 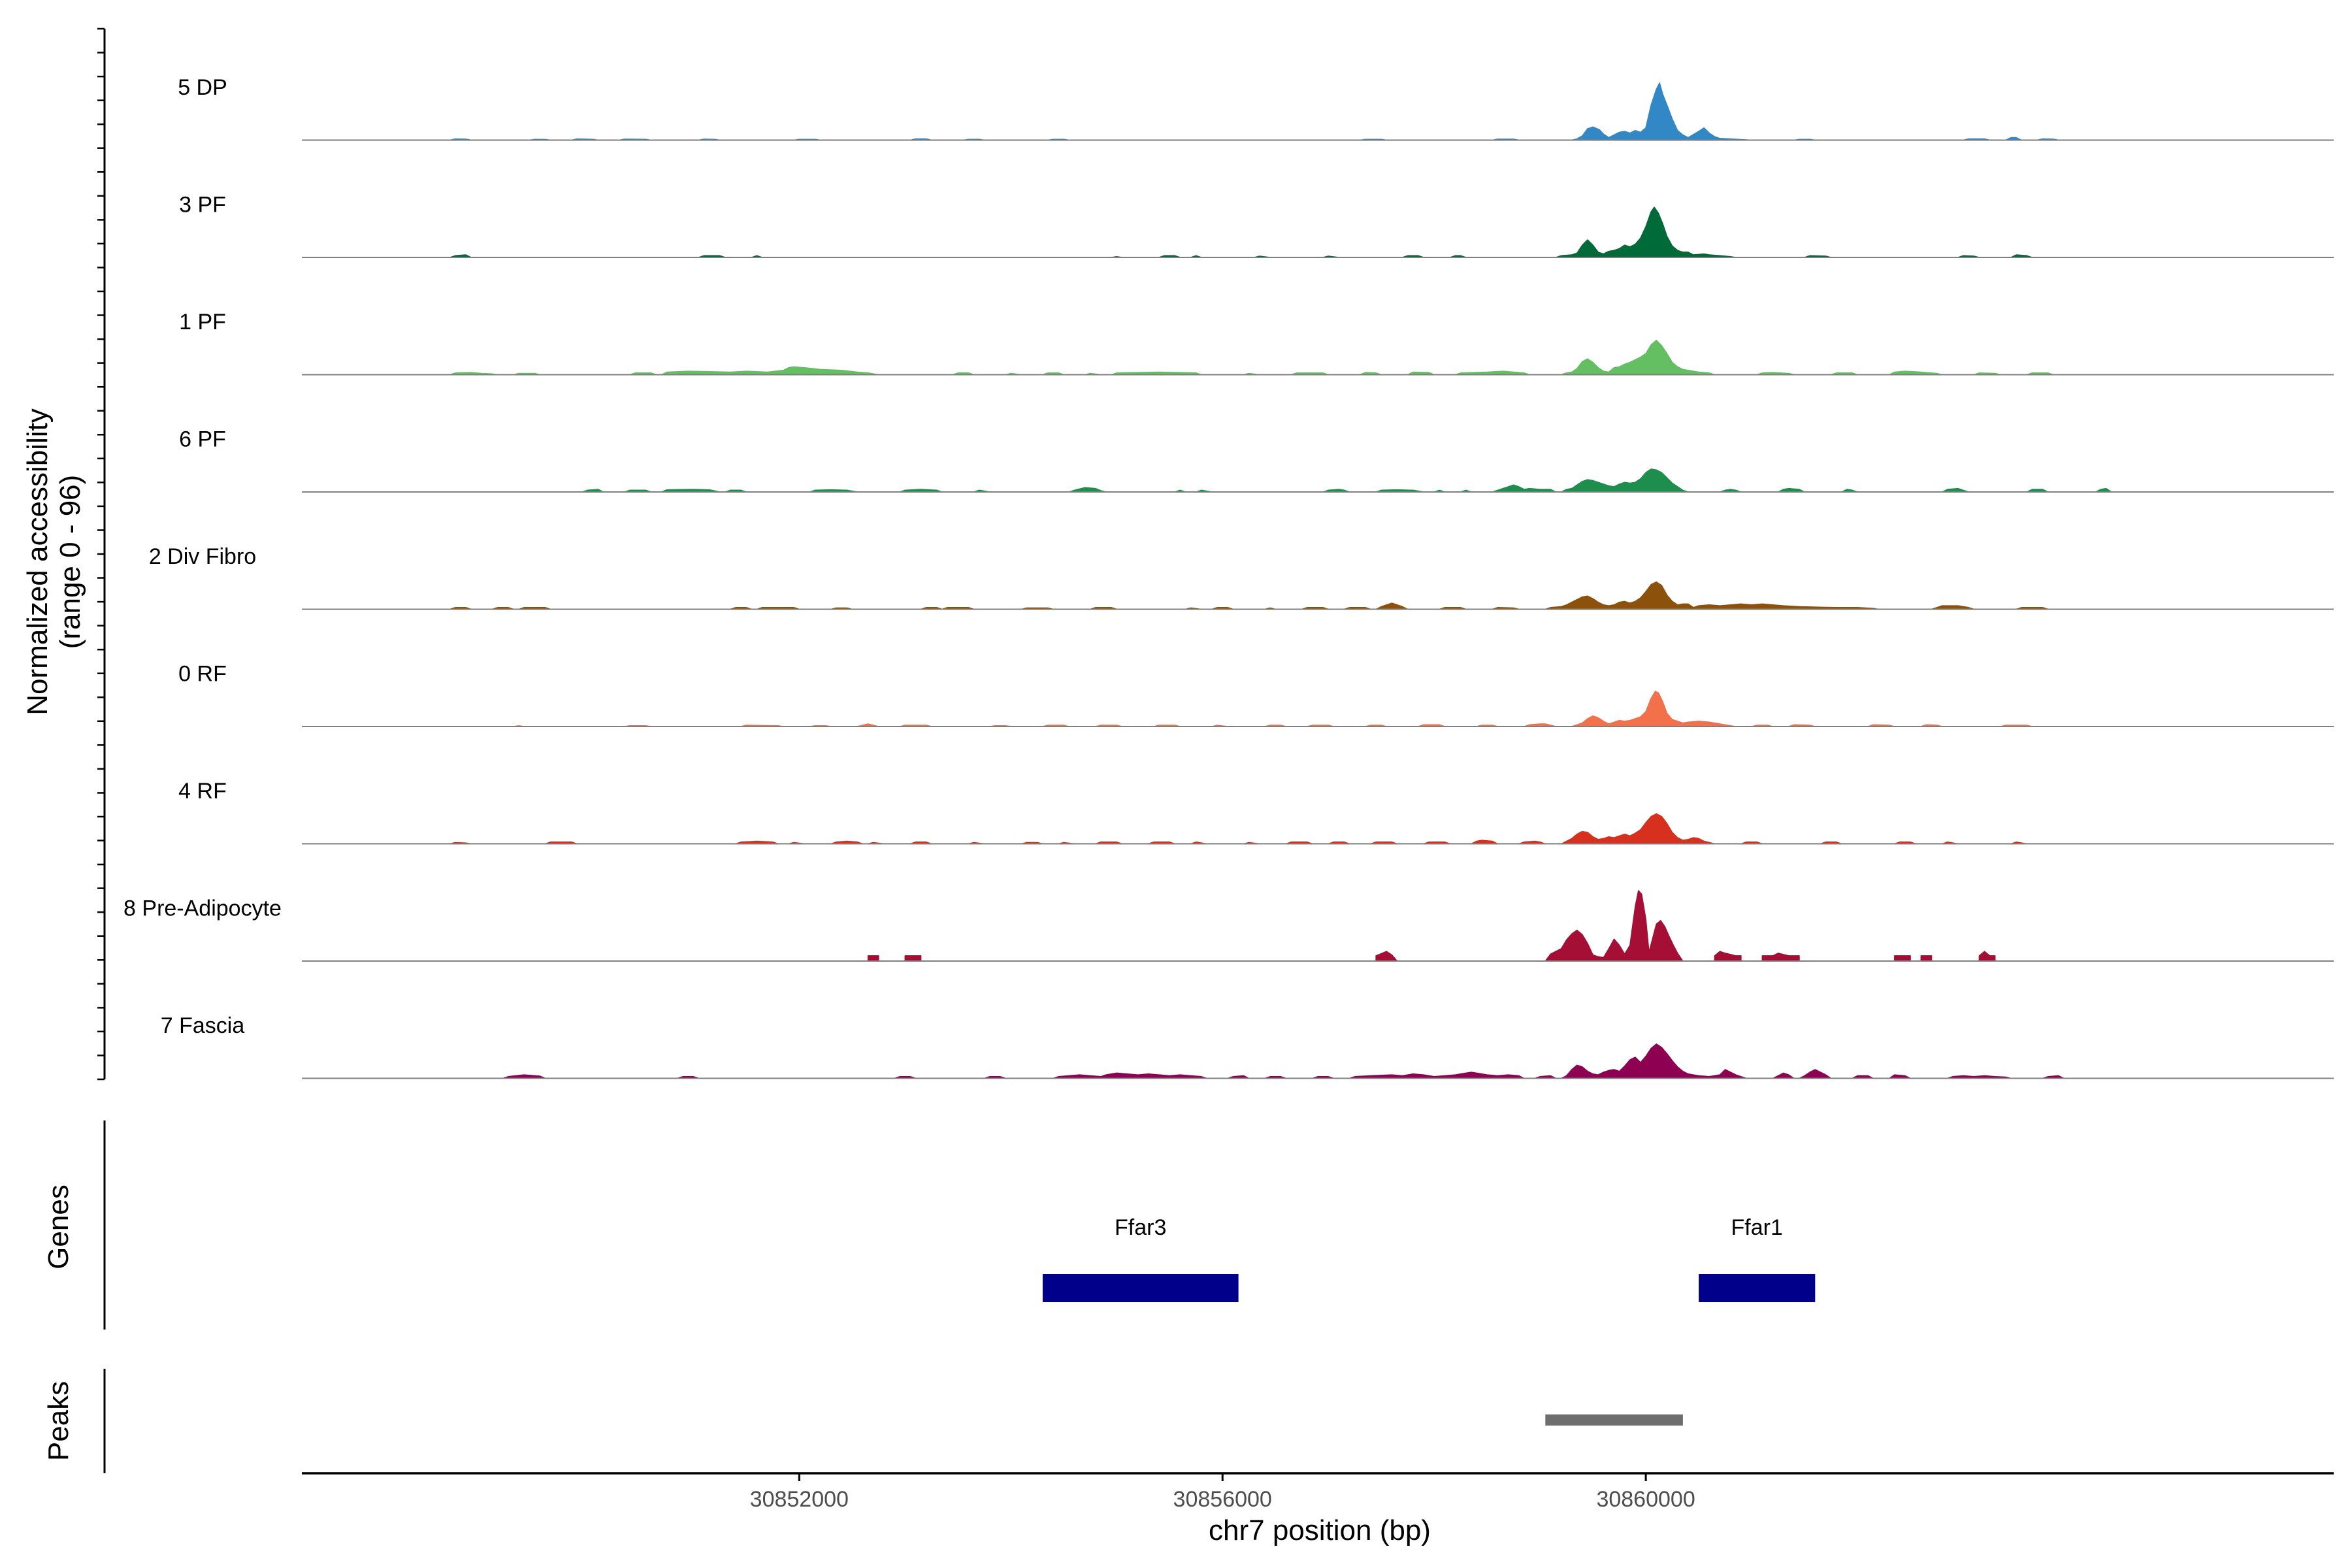 I want to click on track-label-6-pf: 6 PF, so click(x=202, y=439).